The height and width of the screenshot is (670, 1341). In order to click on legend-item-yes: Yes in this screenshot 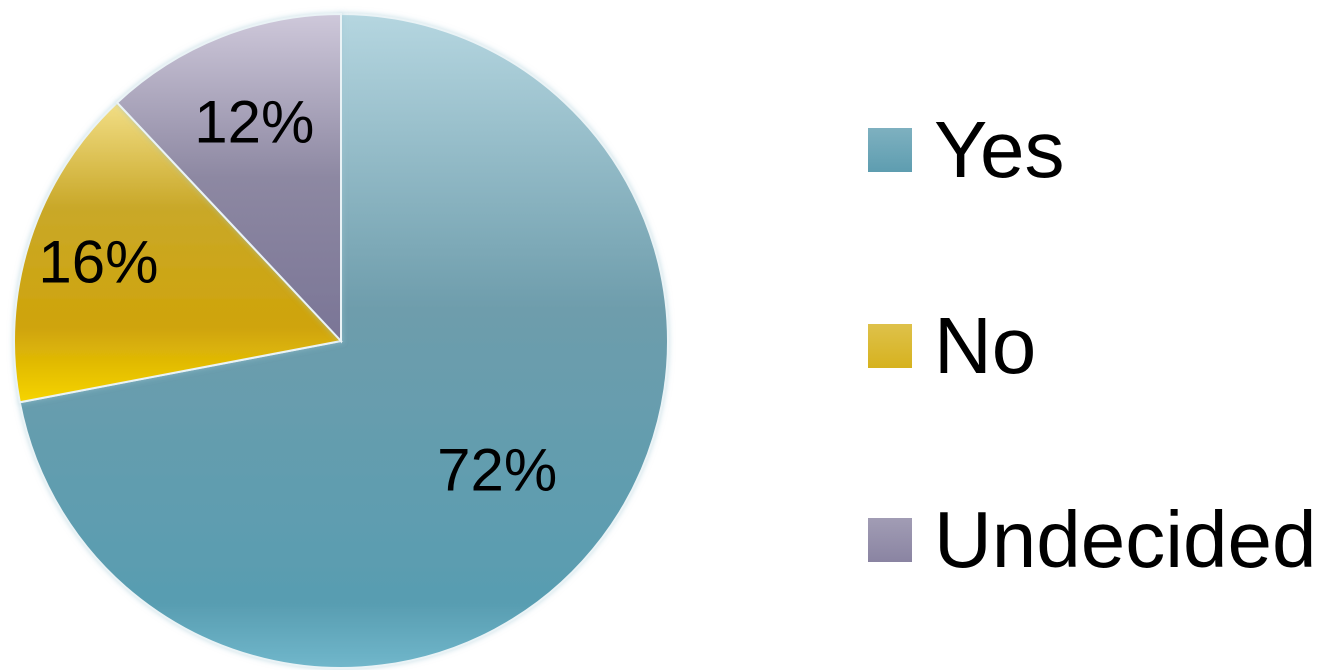, I will do `click(966, 150)`.